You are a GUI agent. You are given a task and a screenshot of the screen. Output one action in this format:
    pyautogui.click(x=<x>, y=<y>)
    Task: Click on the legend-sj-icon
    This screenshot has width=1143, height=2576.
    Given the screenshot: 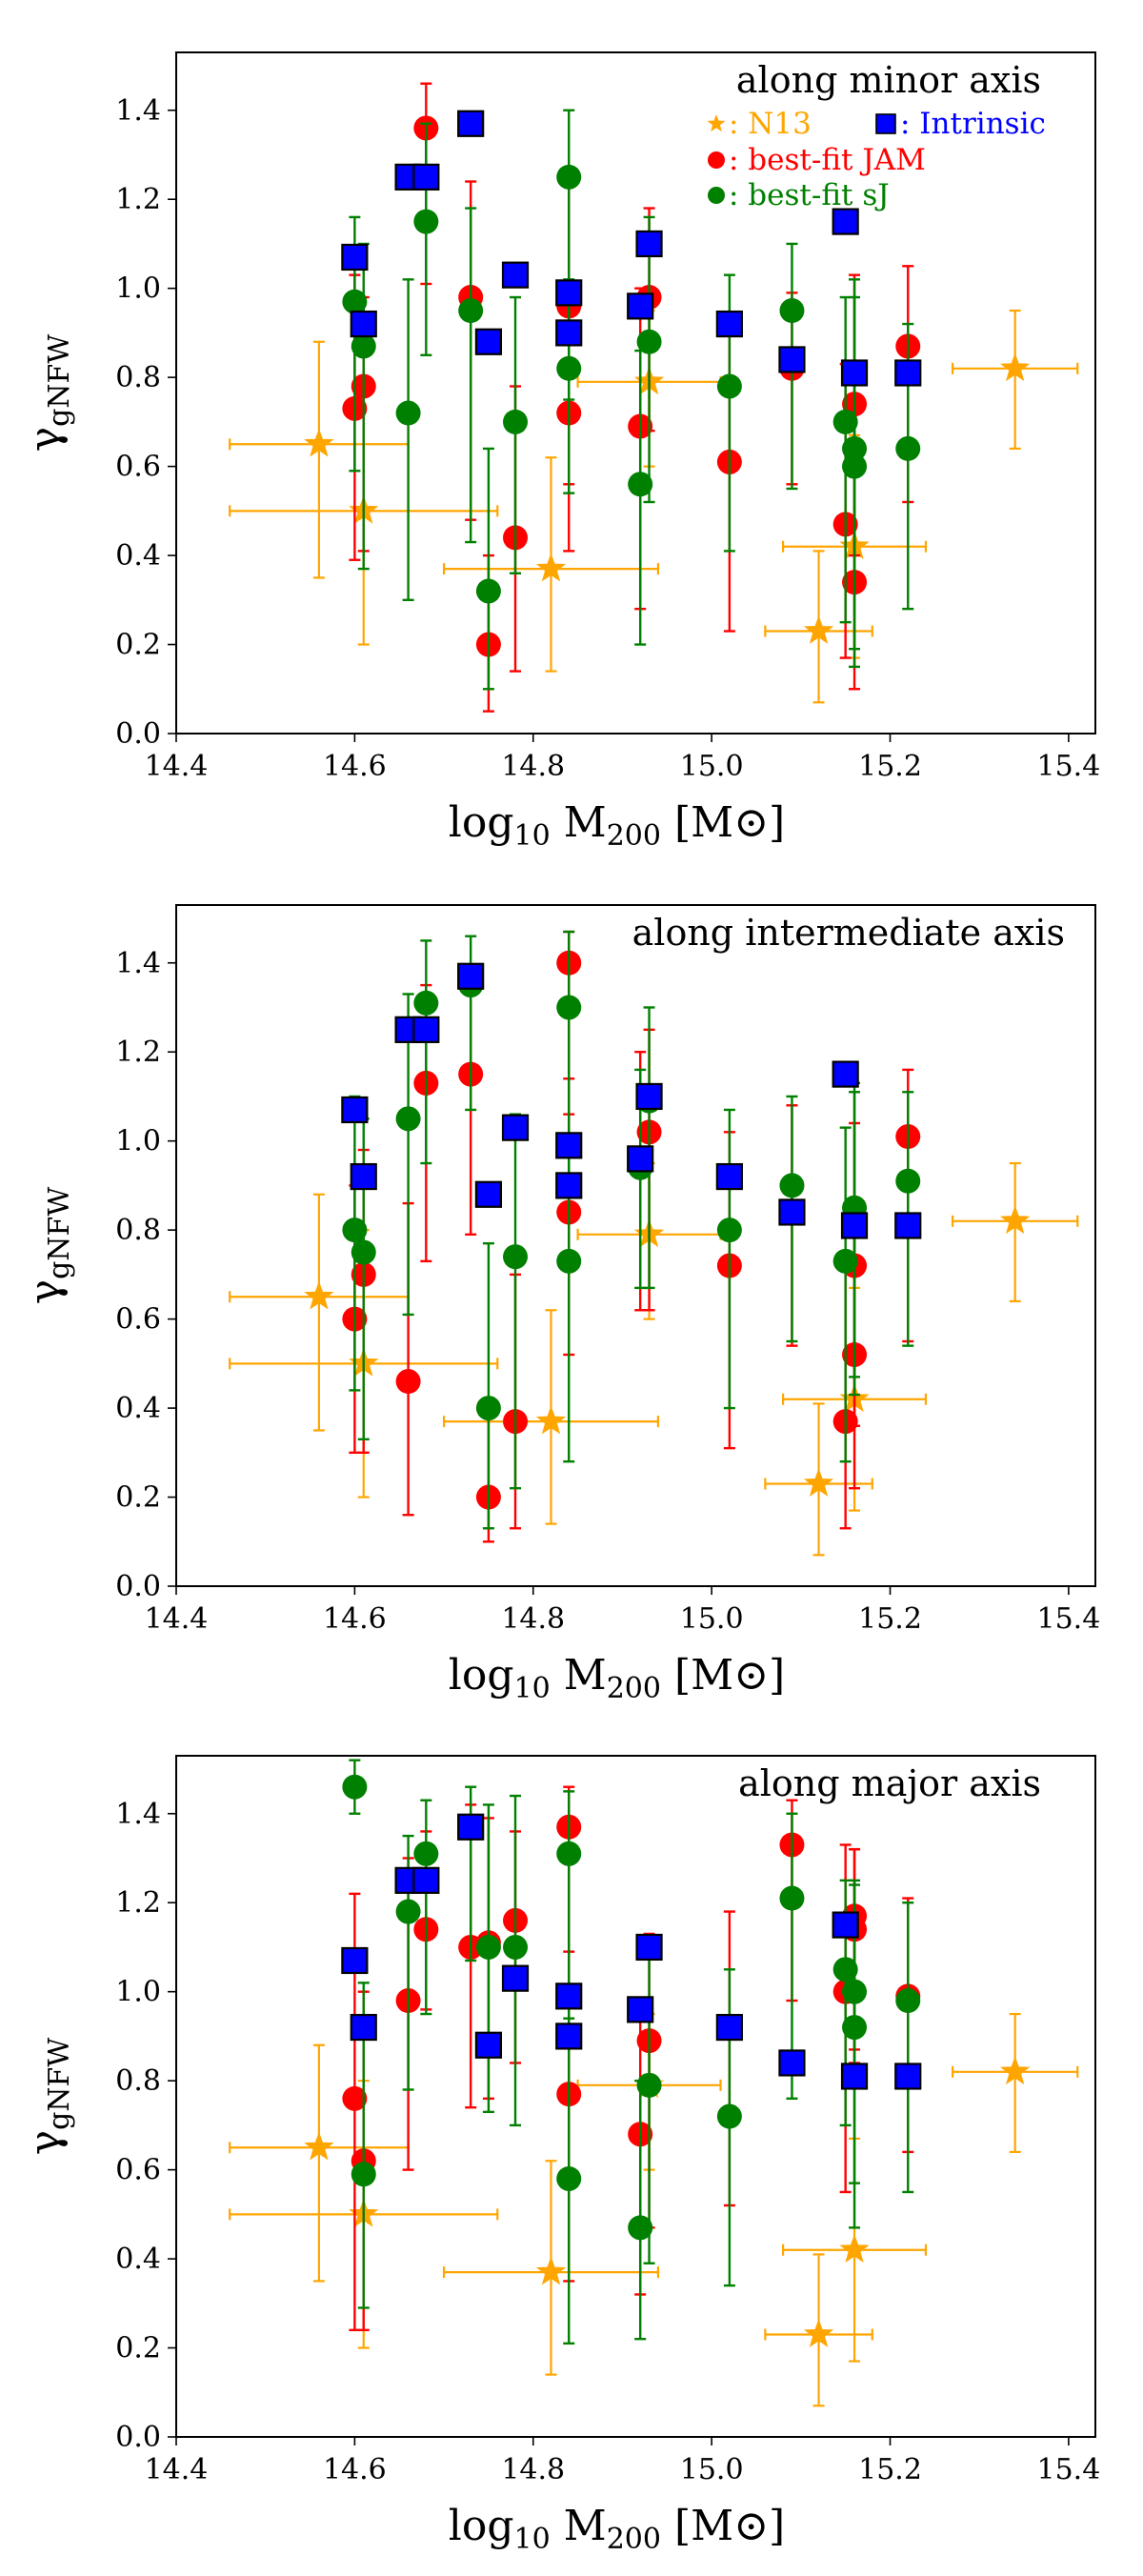 What is the action you would take?
    pyautogui.click(x=716, y=195)
    